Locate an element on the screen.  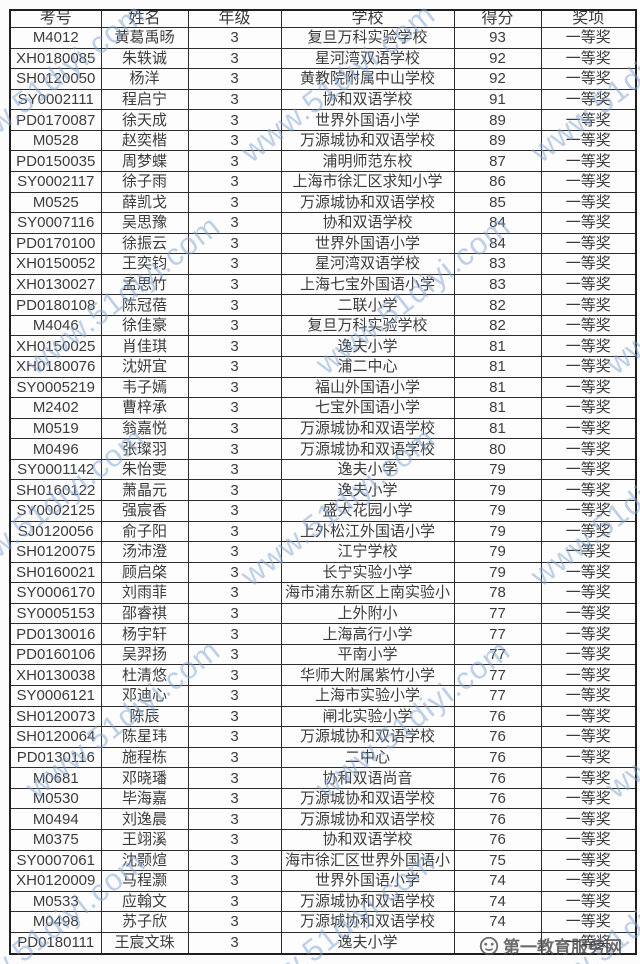
table-row: SY0006170 刘雨菲 3 海市浦东新区上南实验小 78 一等奖 is located at coordinates (323, 593).